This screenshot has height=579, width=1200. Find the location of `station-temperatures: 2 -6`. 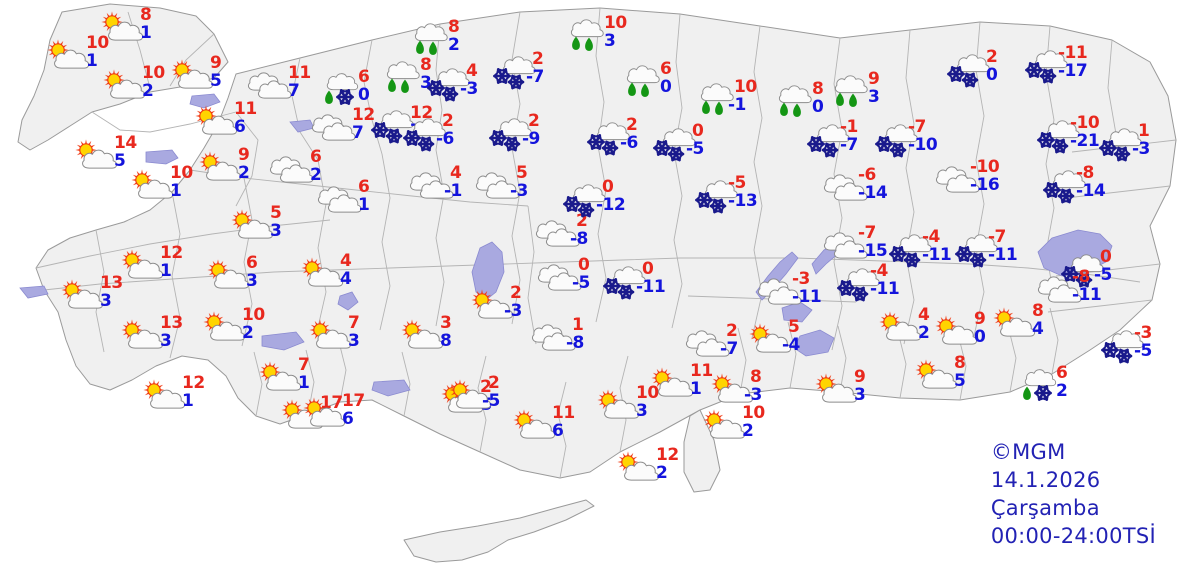

station-temperatures: 2 -6 is located at coordinates (454, 130).